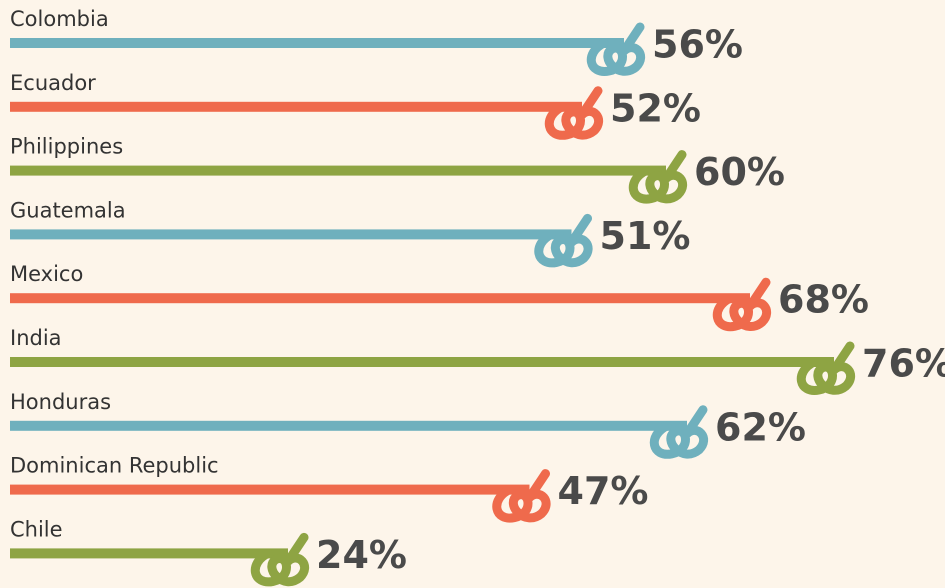 The width and height of the screenshot is (945, 588). I want to click on category-label: Philippines, so click(66, 147).